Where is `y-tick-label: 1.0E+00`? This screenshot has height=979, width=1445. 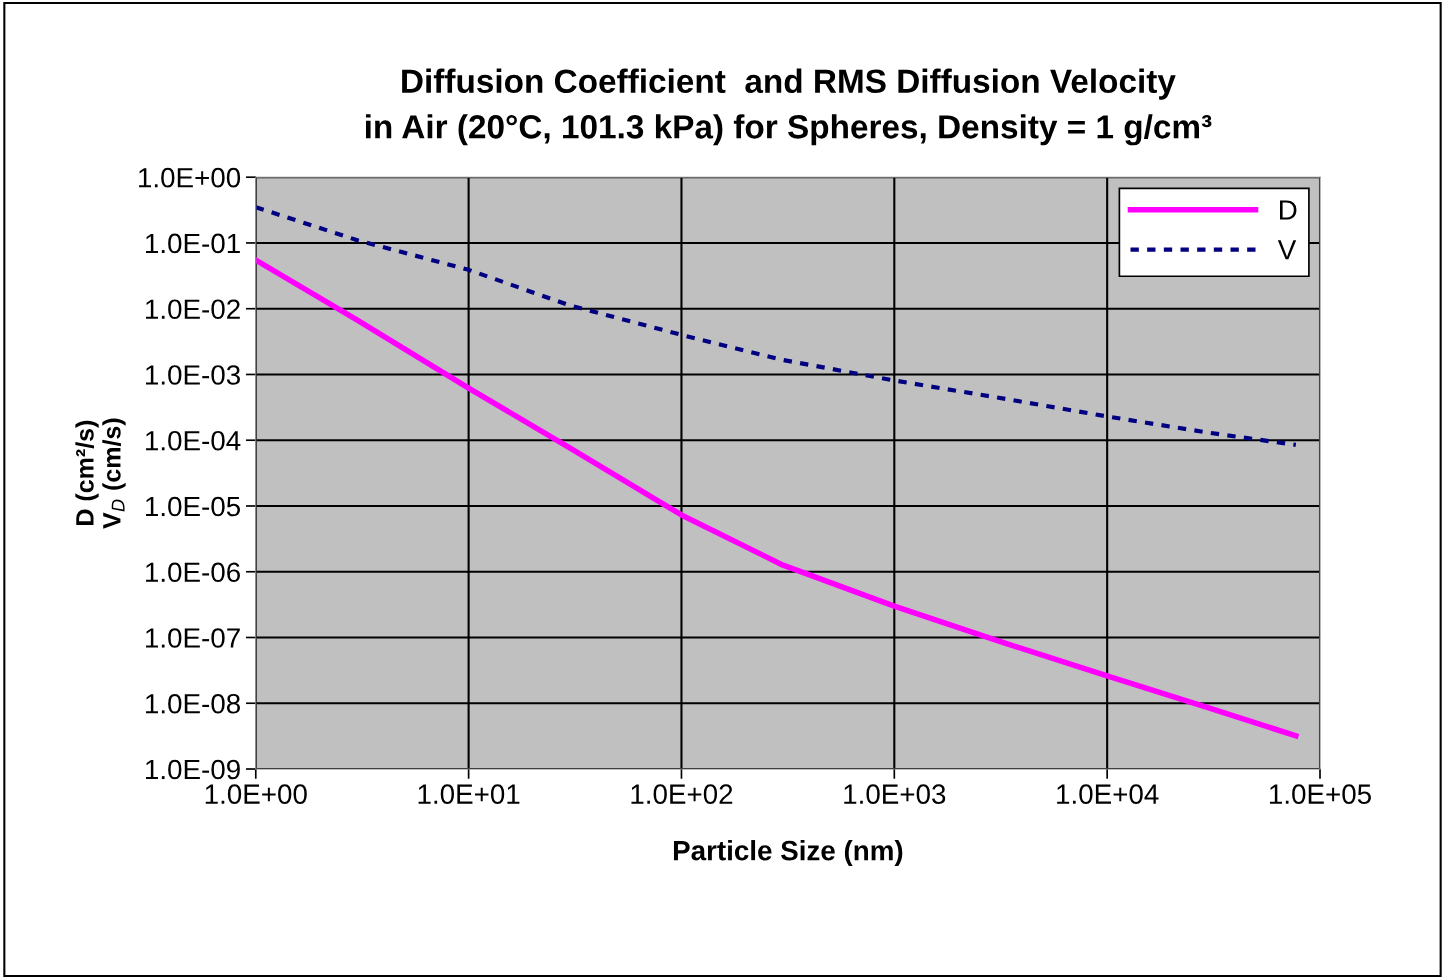 y-tick-label: 1.0E+00 is located at coordinates (190, 177).